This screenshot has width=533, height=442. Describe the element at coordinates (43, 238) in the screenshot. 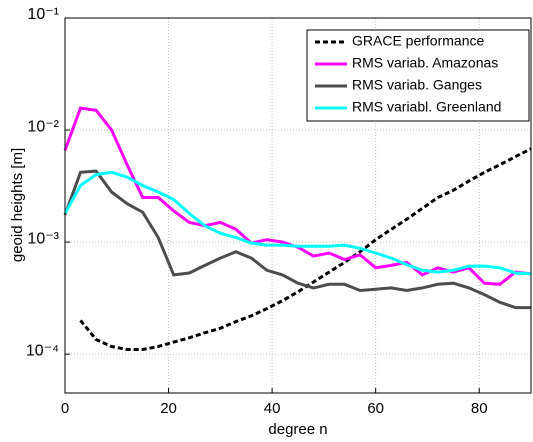

I see `y-tick-label: 10⁻³` at that location.